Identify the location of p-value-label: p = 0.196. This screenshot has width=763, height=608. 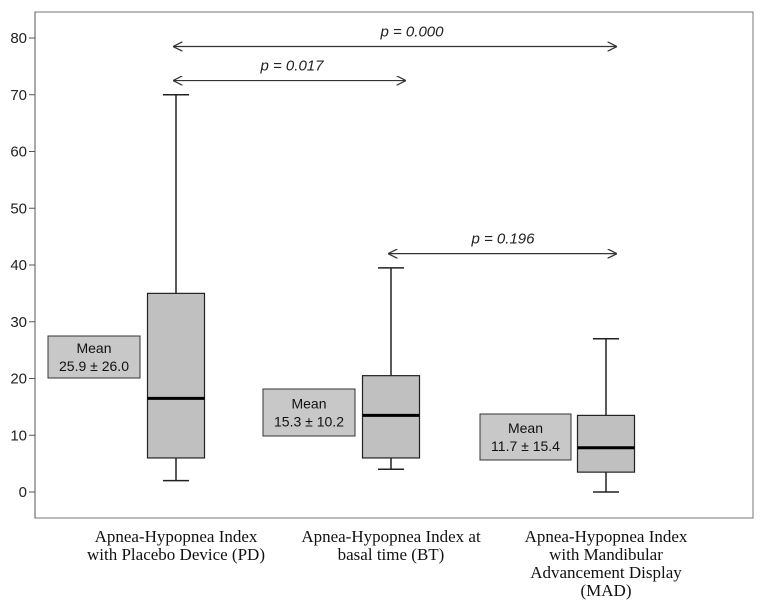
(503, 239).